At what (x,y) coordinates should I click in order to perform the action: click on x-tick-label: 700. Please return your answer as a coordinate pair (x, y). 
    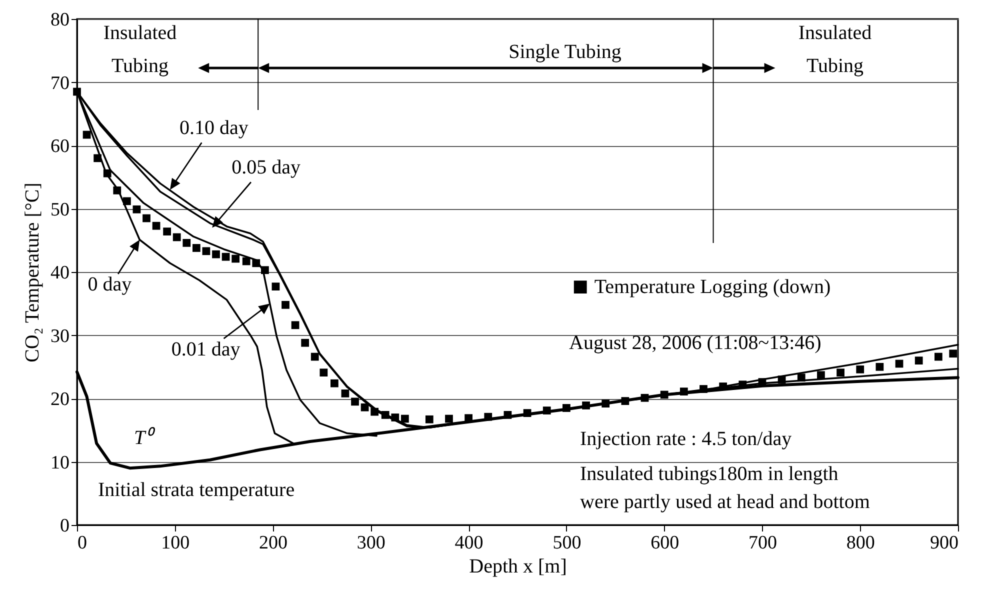
    Looking at the image, I should click on (762, 543).